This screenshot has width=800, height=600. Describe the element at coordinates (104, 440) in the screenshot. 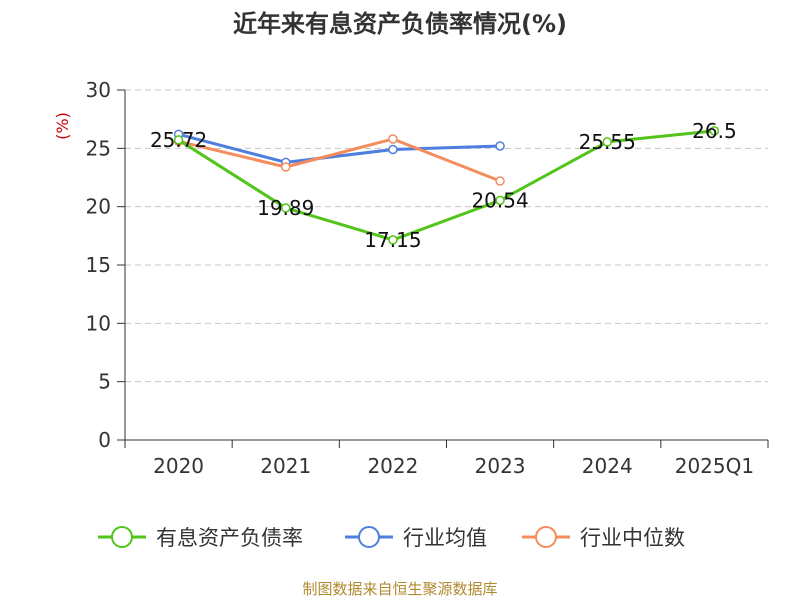

I see `y-tick-label: 0` at that location.